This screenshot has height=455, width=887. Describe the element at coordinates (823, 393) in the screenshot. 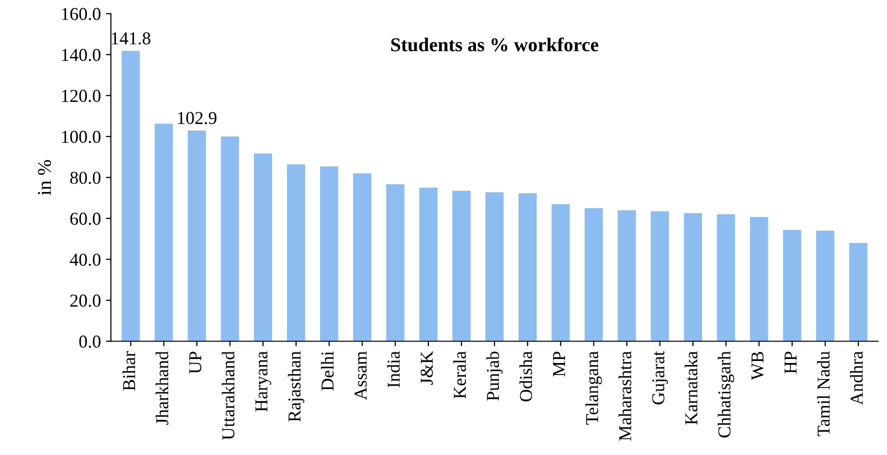

I see `x-tick-label: Tamil Nadu` at that location.